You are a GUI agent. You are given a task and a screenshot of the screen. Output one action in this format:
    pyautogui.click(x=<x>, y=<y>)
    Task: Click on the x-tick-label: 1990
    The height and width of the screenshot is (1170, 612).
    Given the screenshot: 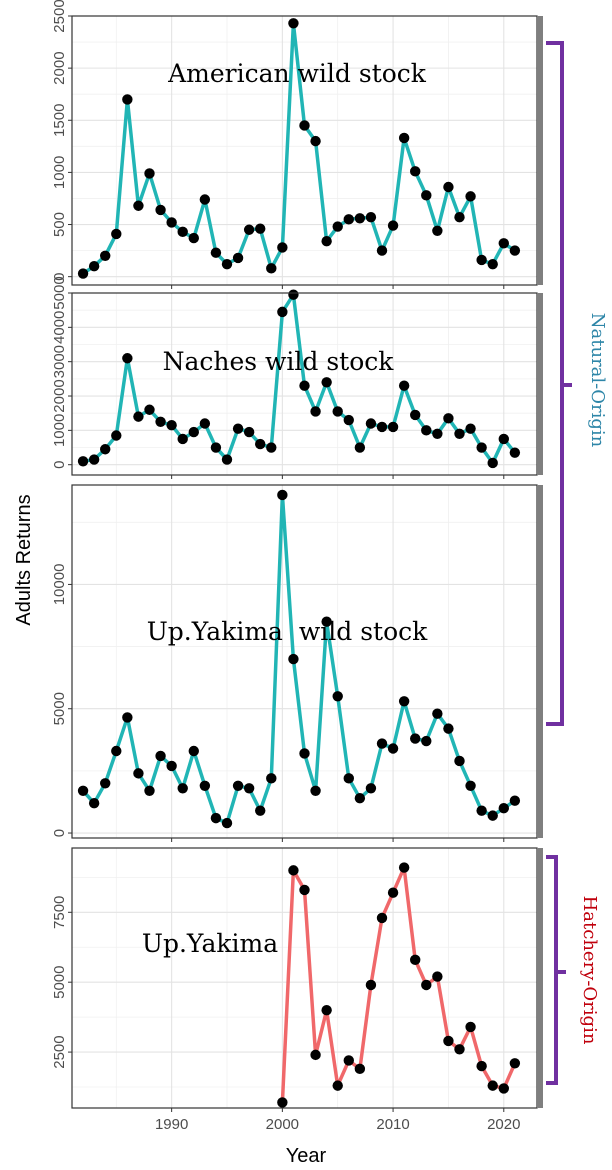 What is the action you would take?
    pyautogui.click(x=171, y=1124)
    